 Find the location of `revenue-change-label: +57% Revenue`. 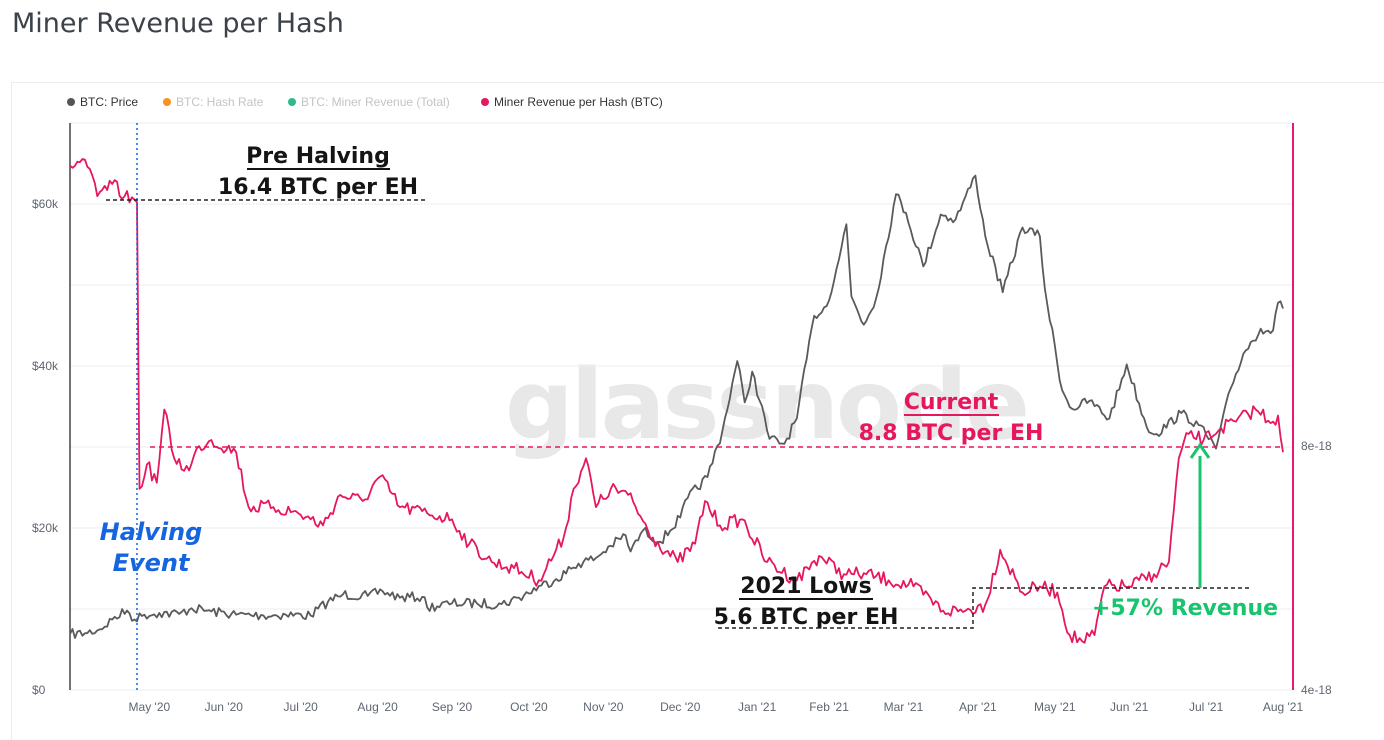

revenue-change-label: +57% Revenue is located at coordinates (1185, 608).